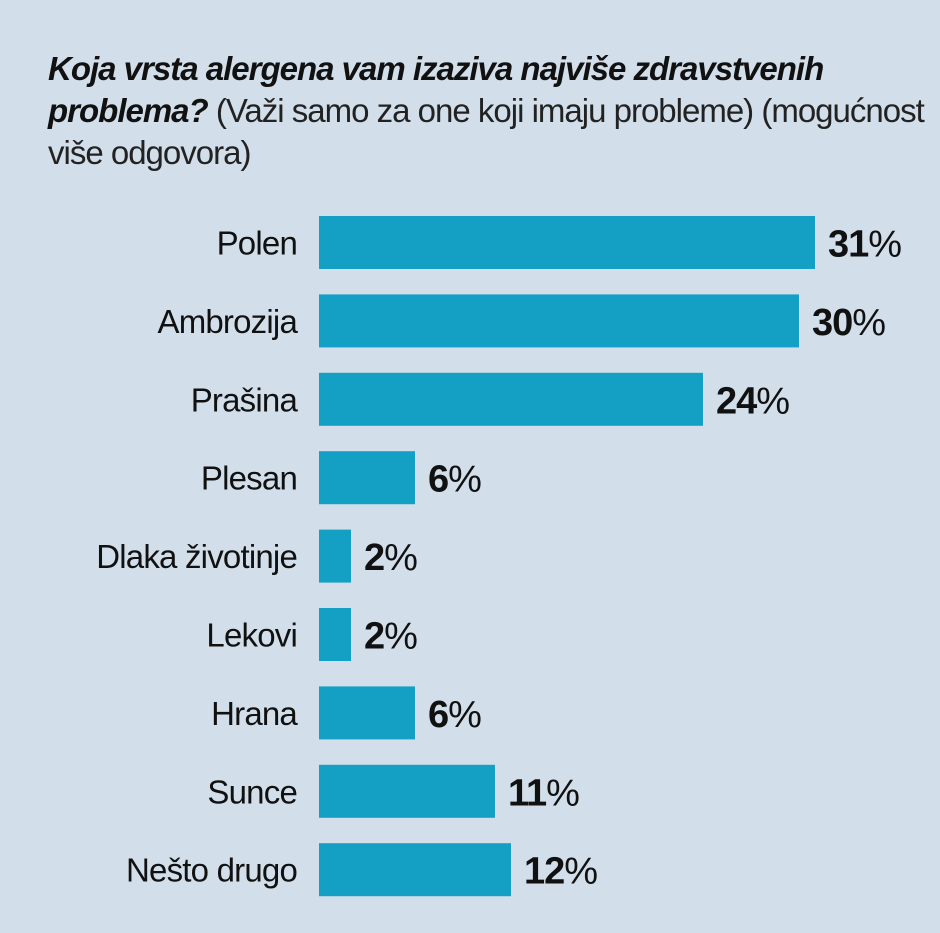 Image resolution: width=940 pixels, height=933 pixels. I want to click on value-label-nesto-drugo: 12%, so click(560, 872).